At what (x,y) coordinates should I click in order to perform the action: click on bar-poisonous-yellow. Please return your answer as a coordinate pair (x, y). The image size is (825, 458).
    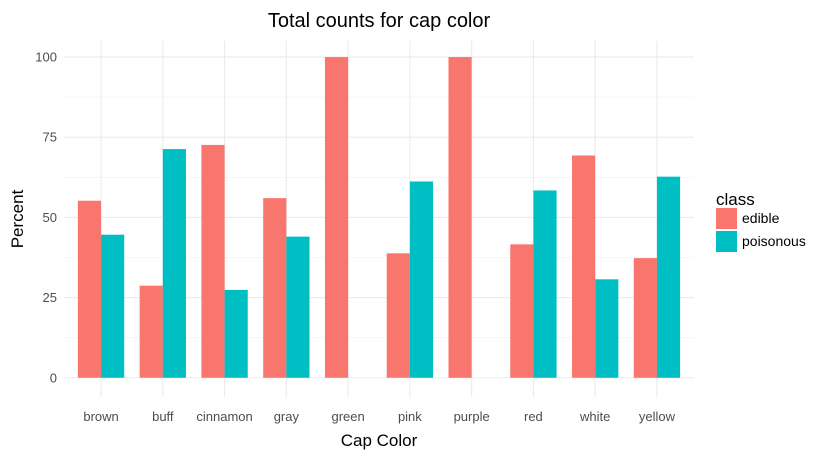
    Looking at the image, I should click on (668, 277).